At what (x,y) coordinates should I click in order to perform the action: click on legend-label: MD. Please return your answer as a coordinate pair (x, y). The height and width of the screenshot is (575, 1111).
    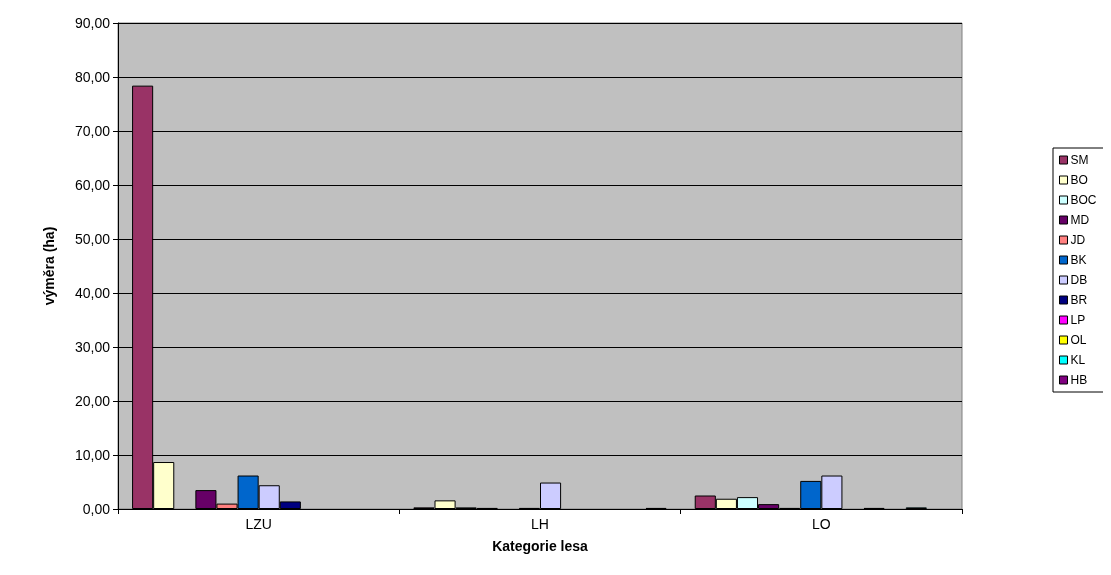
    Looking at the image, I should click on (1080, 220).